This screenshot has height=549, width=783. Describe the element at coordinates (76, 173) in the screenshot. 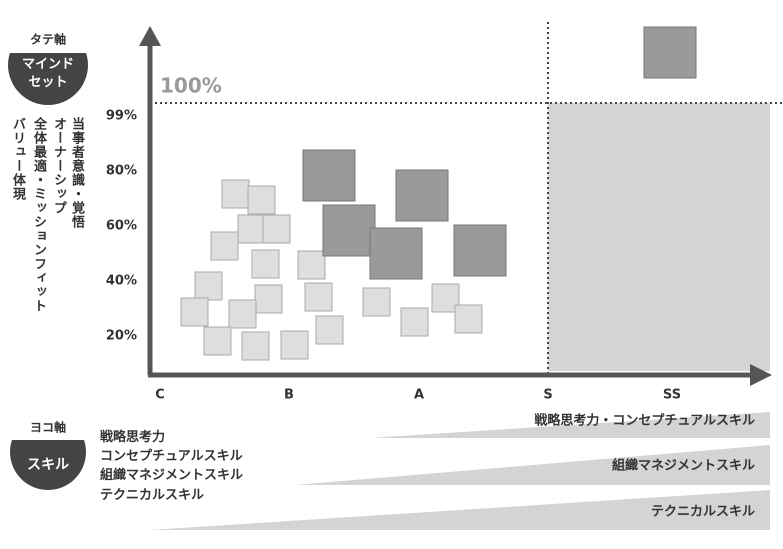

I see `v-item: 当事者意識・覚悟` at that location.